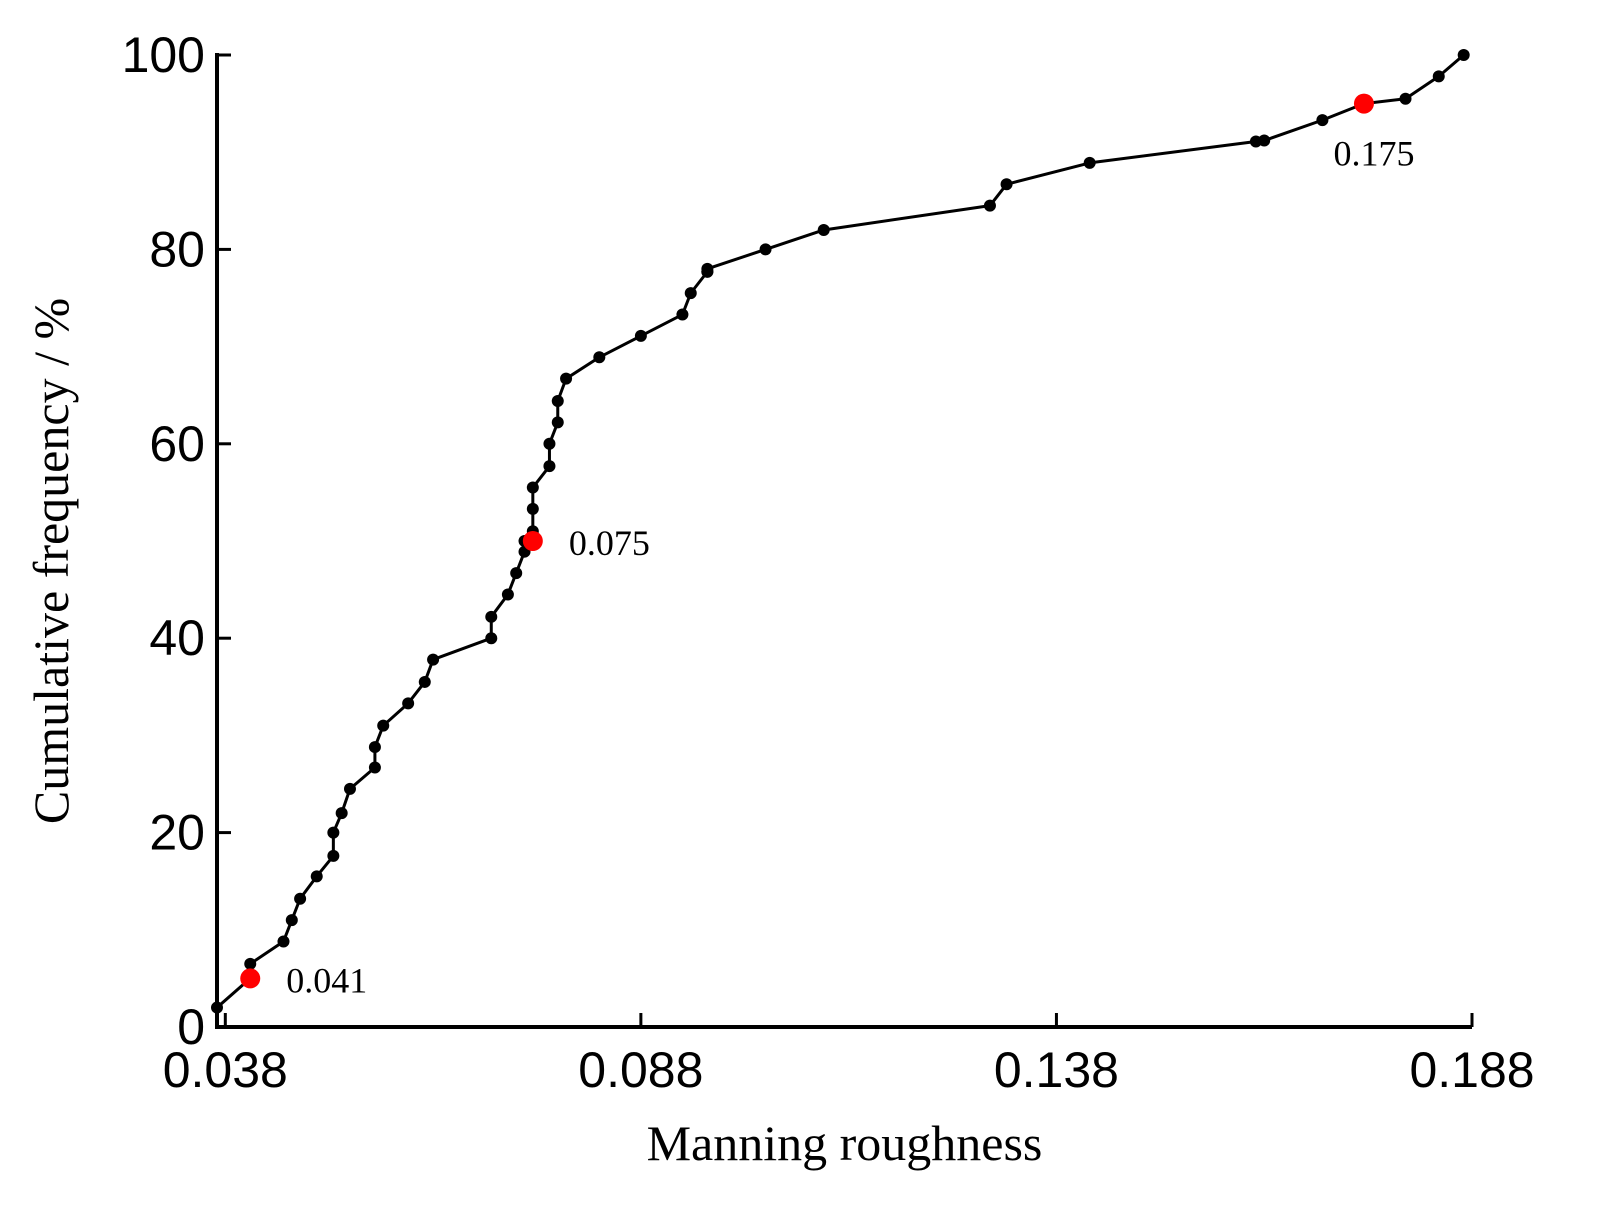  Describe the element at coordinates (176, 541) in the screenshot. I see `y-ticks: 0 20 40 60 80 100` at that location.